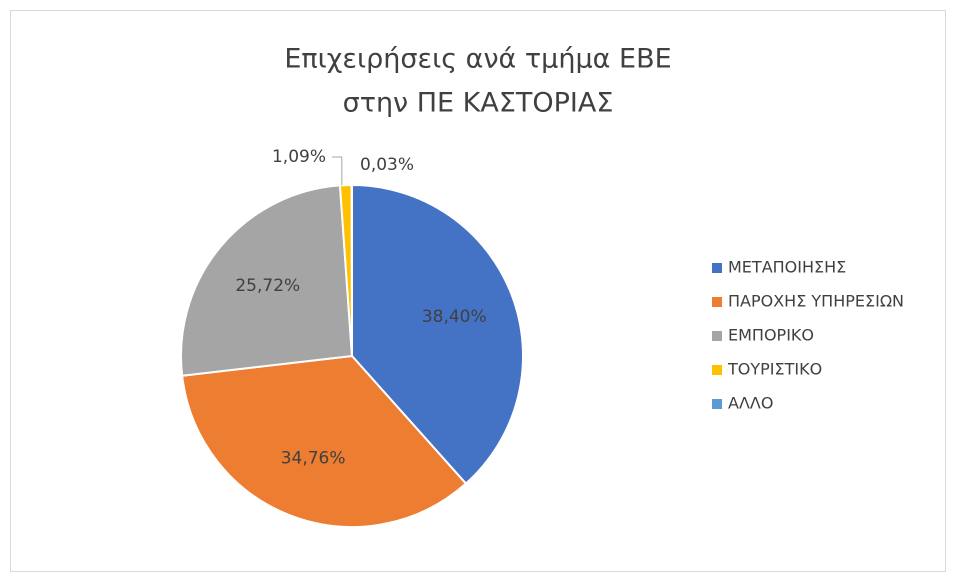  I want to click on legend-label: ΤΟΥΡΙΣΤΙΚΟ, so click(774, 369).